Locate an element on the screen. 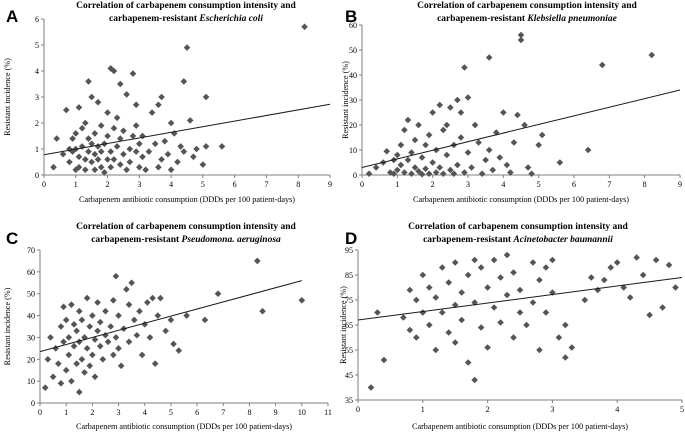  y-tick-label: 75 is located at coordinates (349, 300).